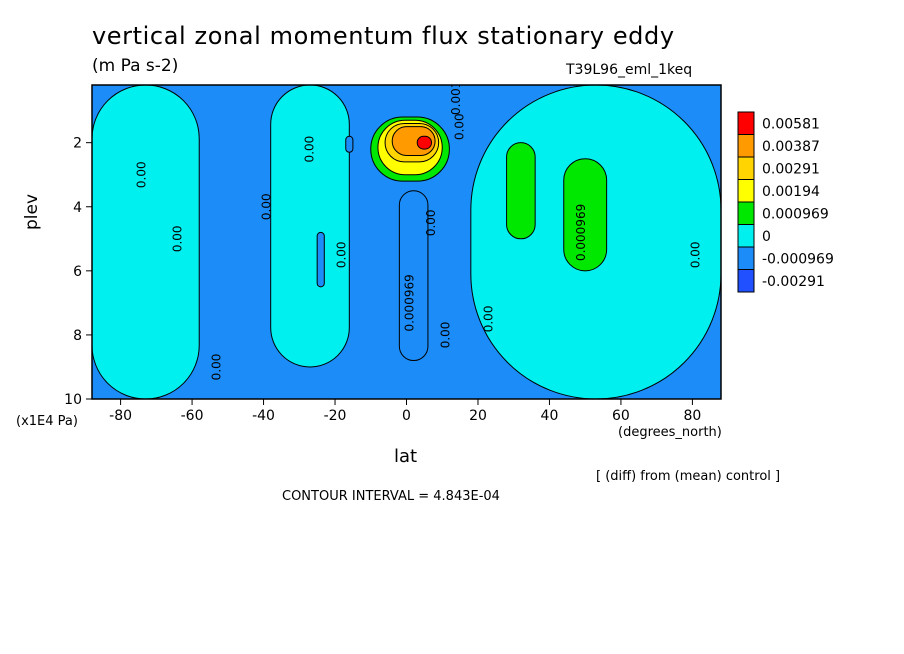  I want to click on y-tick-label: 6, so click(77, 272).